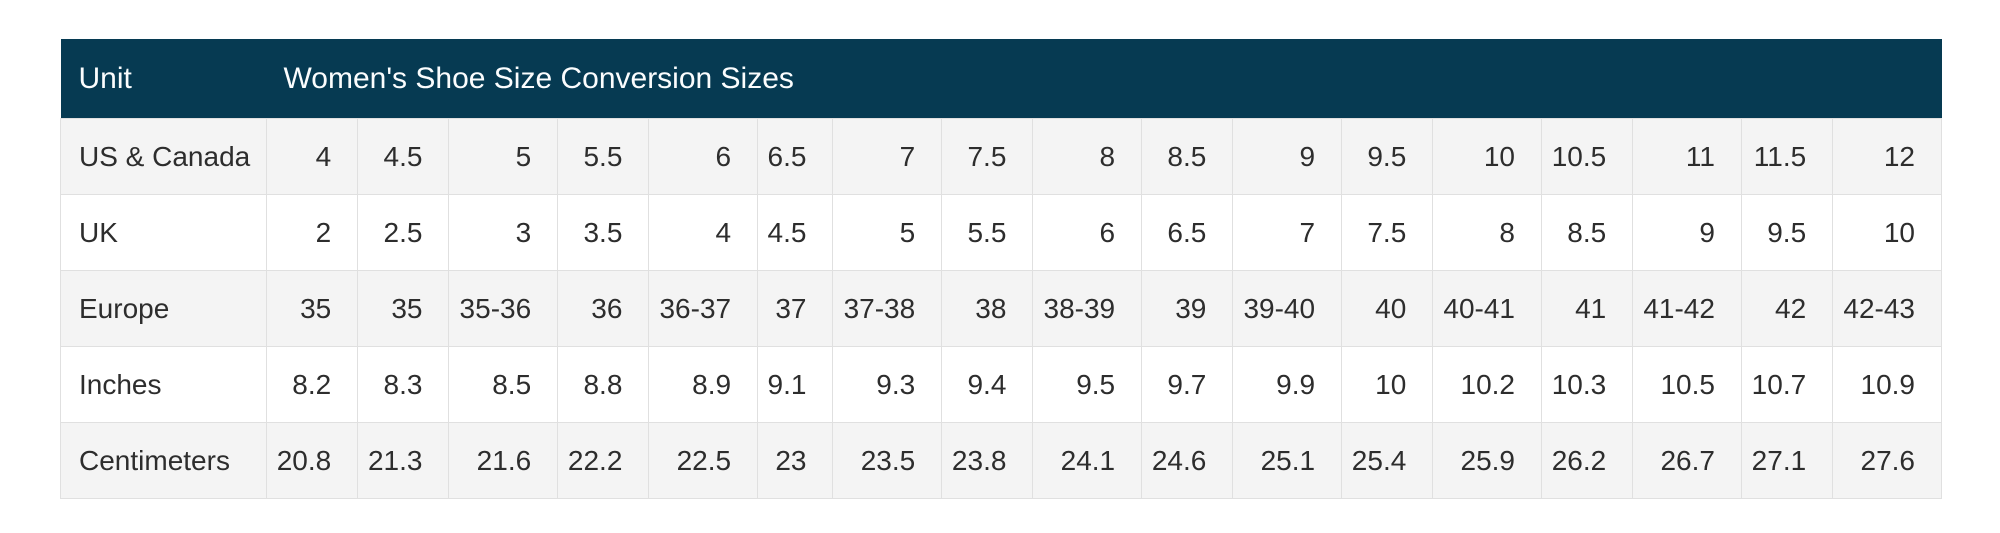  I want to click on table-row: UK 2 2.5 3 3.5 4 4.5 5 5.5 6 6.5 7 7.5 8 8.5 9 9.5 10, so click(1001, 232).